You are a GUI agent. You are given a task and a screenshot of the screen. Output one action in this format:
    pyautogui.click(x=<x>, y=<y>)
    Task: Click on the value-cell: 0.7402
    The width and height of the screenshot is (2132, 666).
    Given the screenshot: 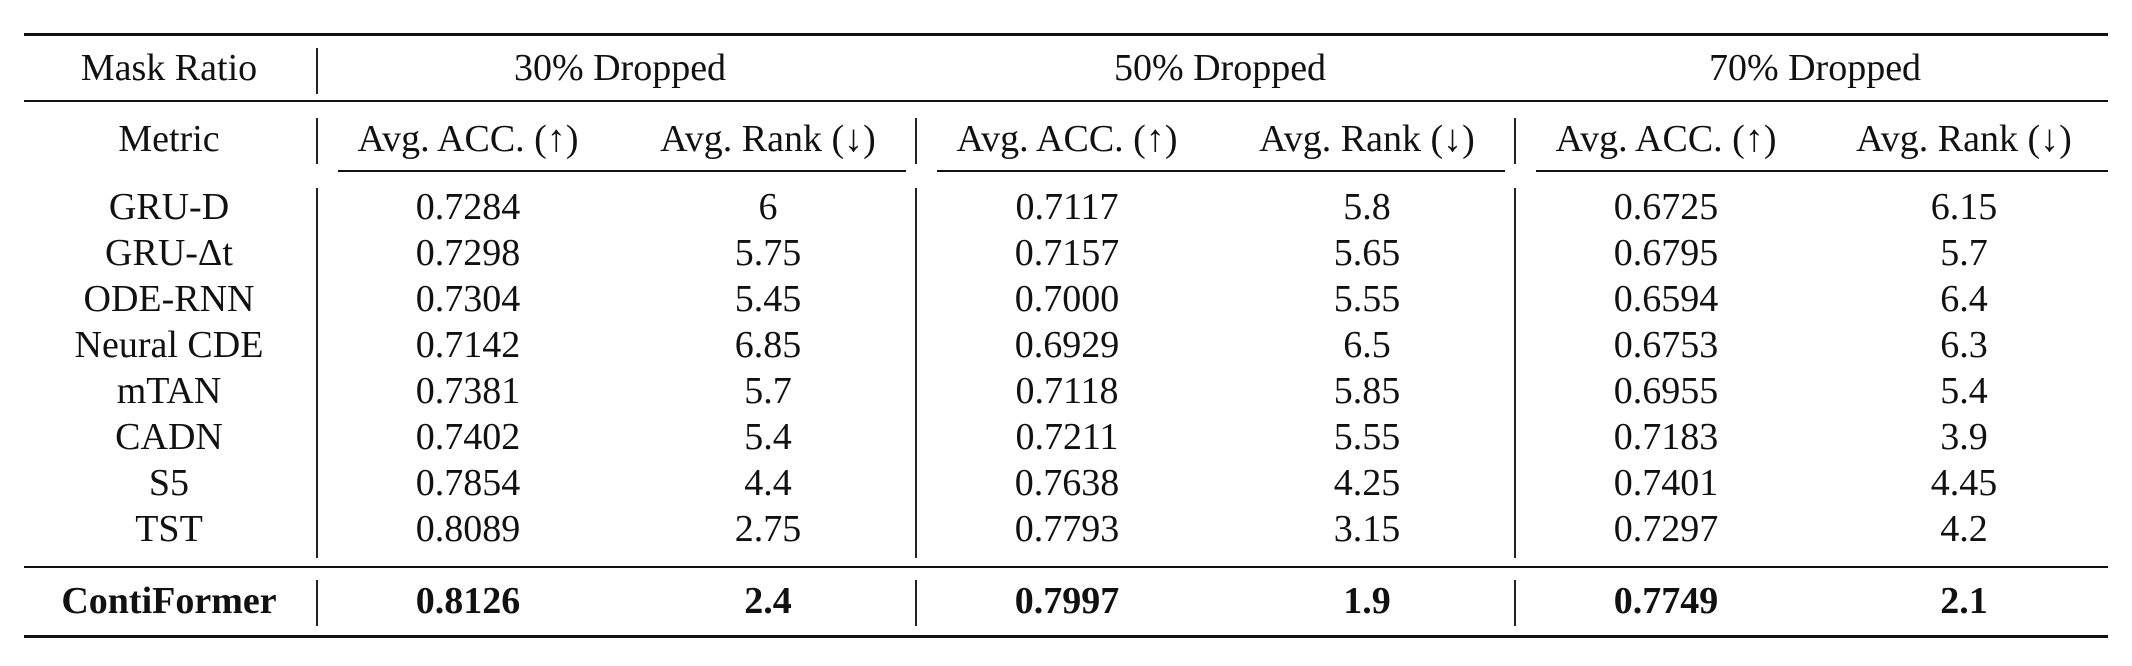 What is the action you would take?
    pyautogui.click(x=468, y=437)
    